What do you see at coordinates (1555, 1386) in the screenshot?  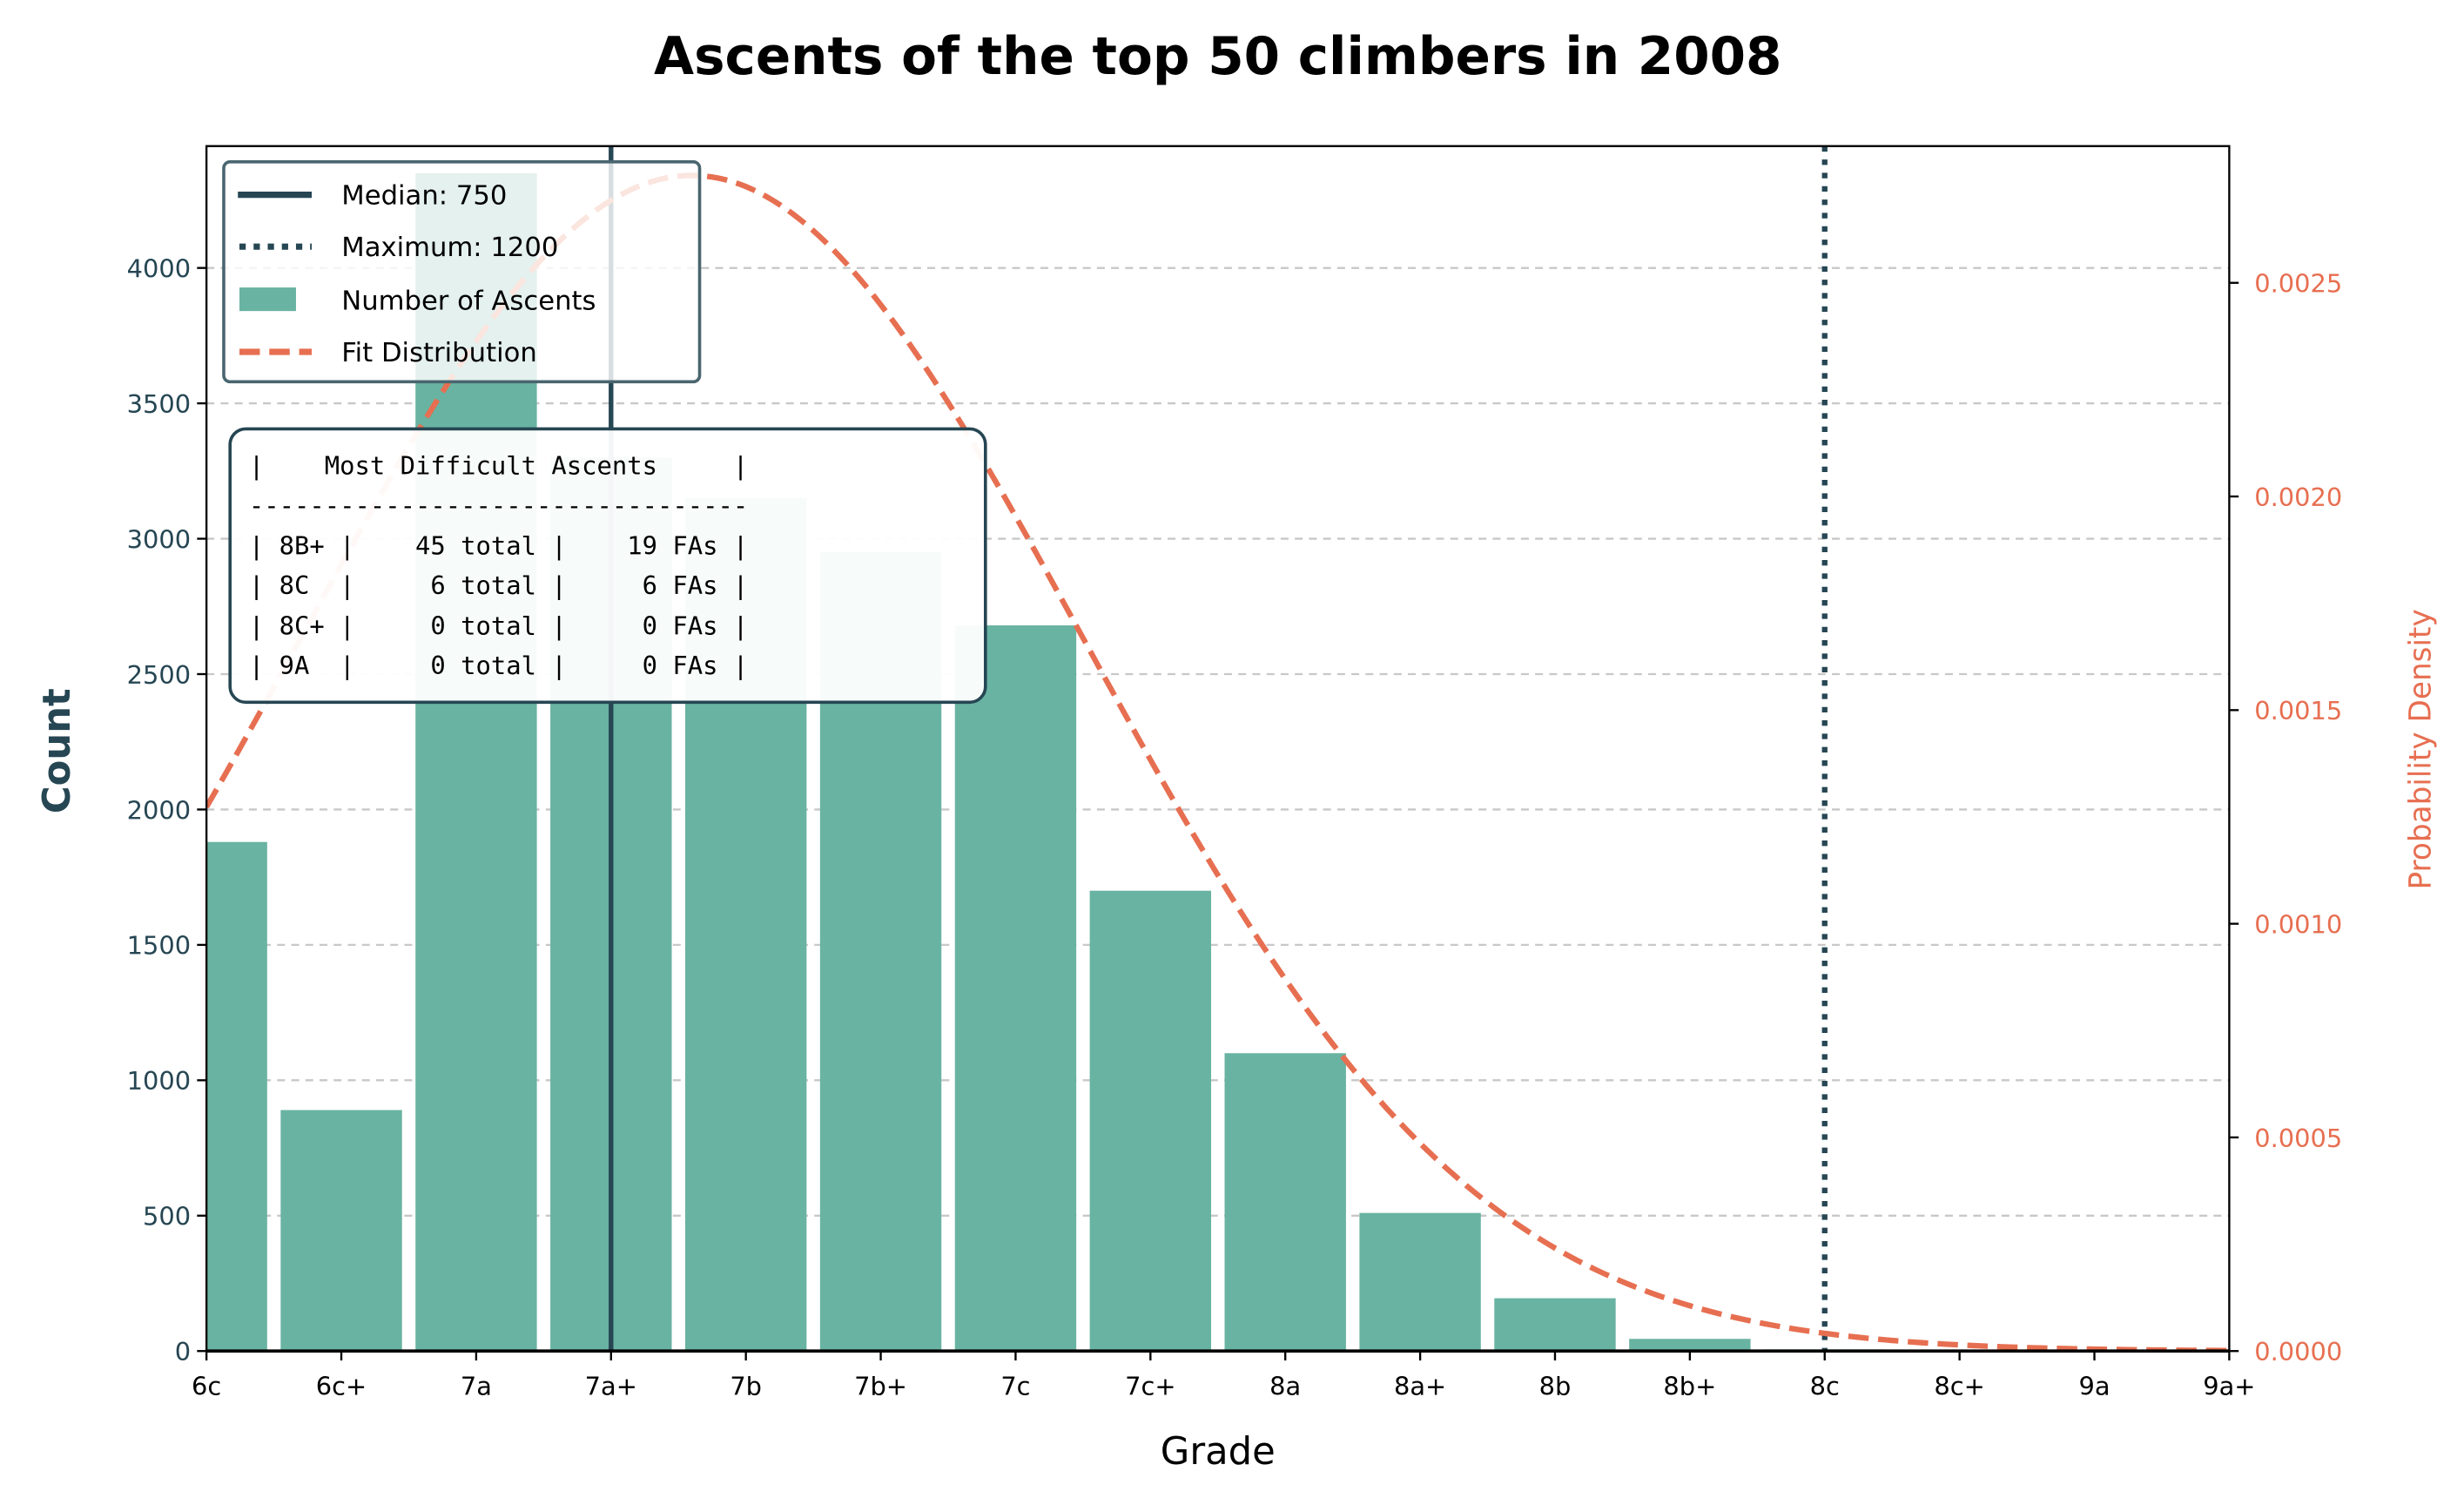 I see `x-tick-label: 8b` at bounding box center [1555, 1386].